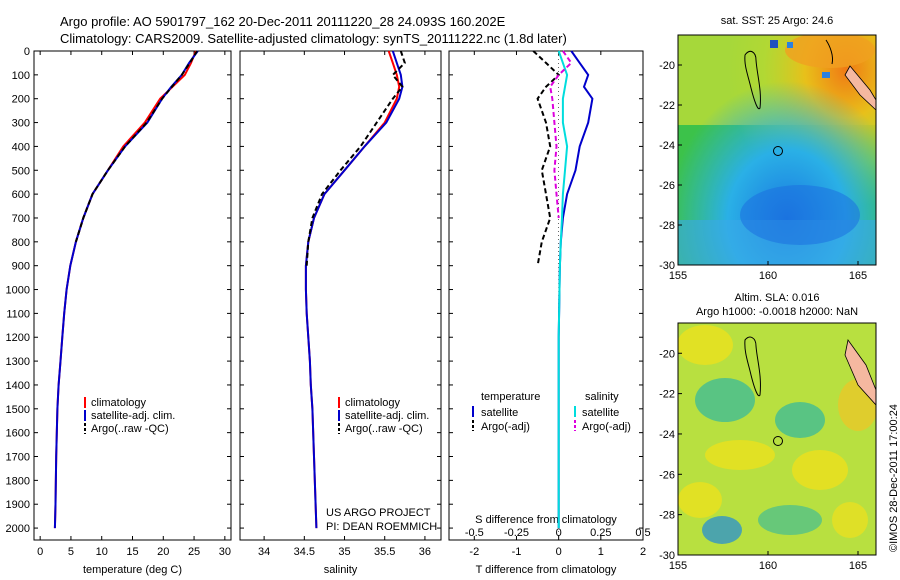  Describe the element at coordinates (510, 397) in the screenshot. I see `legend-heading-temperature: temperature` at that location.